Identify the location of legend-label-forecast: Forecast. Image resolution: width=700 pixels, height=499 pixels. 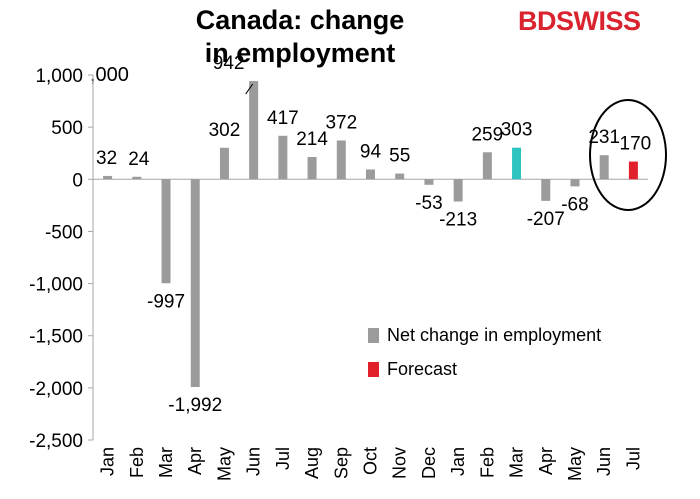
(422, 368).